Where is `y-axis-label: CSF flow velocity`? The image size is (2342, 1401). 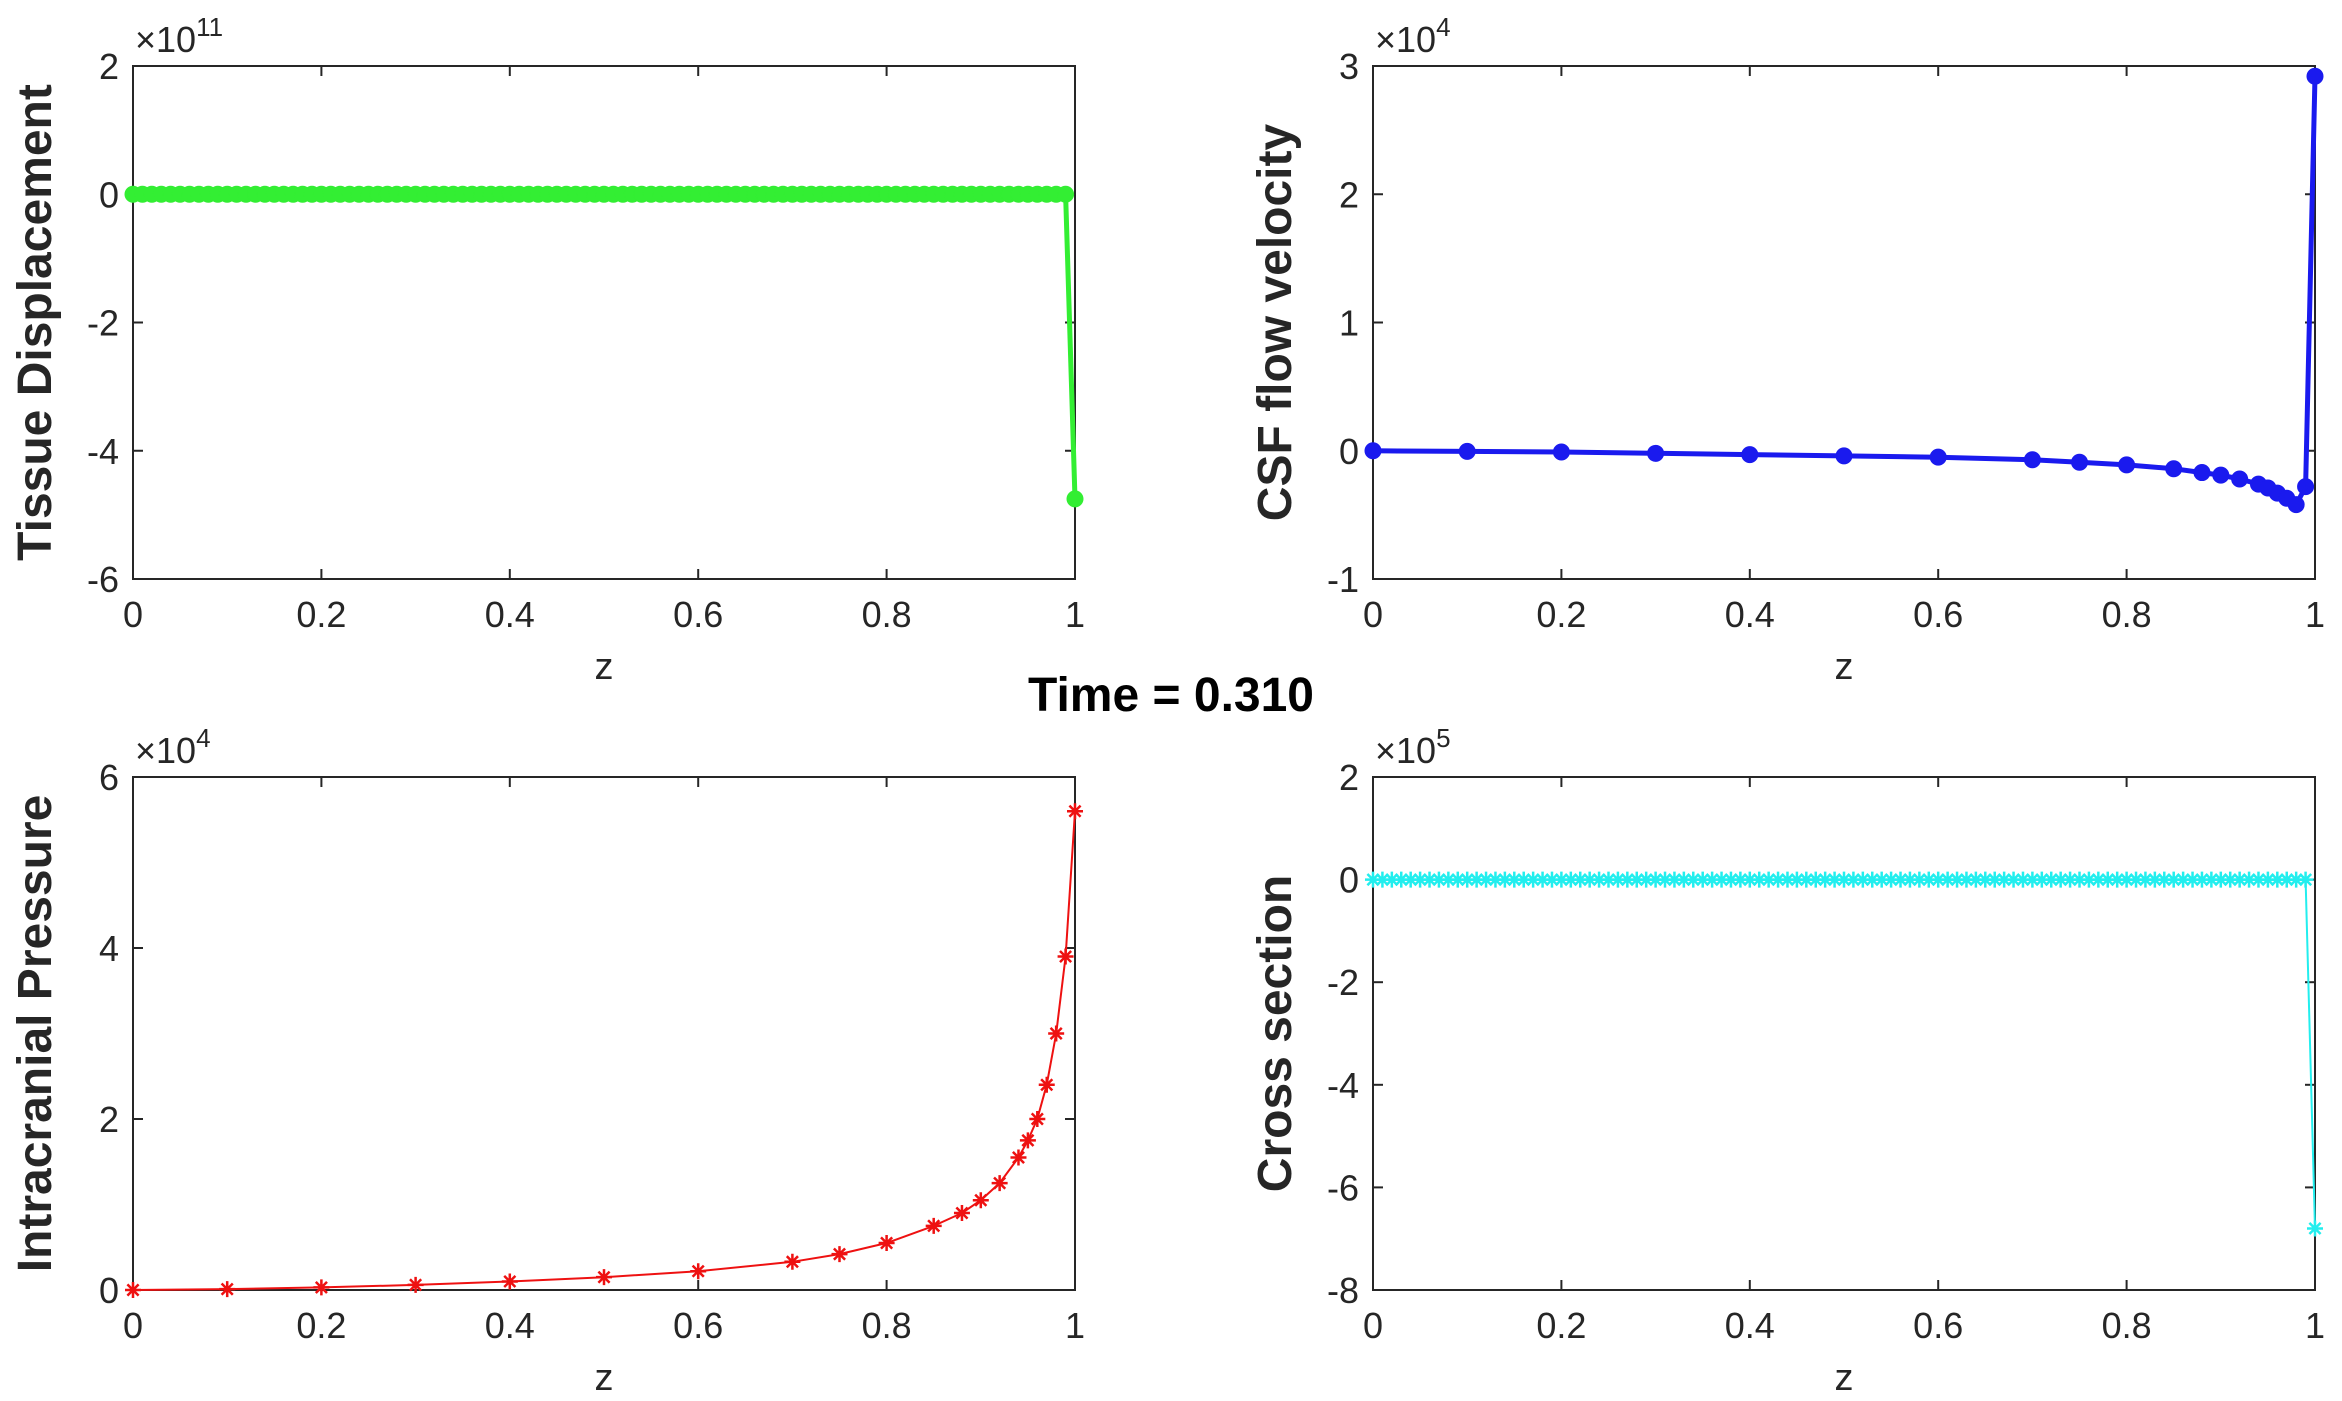
y-axis-label: CSF flow velocity is located at coordinates (1275, 322).